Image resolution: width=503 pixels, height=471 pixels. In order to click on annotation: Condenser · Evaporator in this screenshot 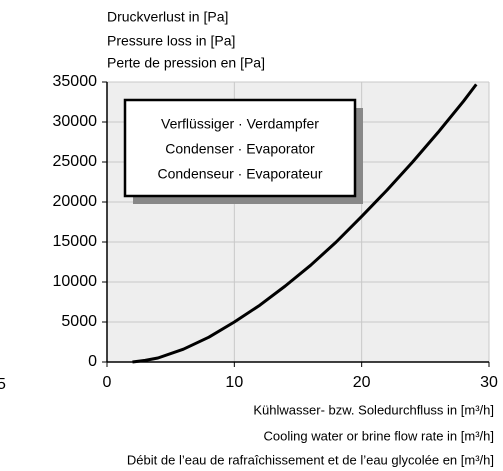, I will do `click(240, 149)`.